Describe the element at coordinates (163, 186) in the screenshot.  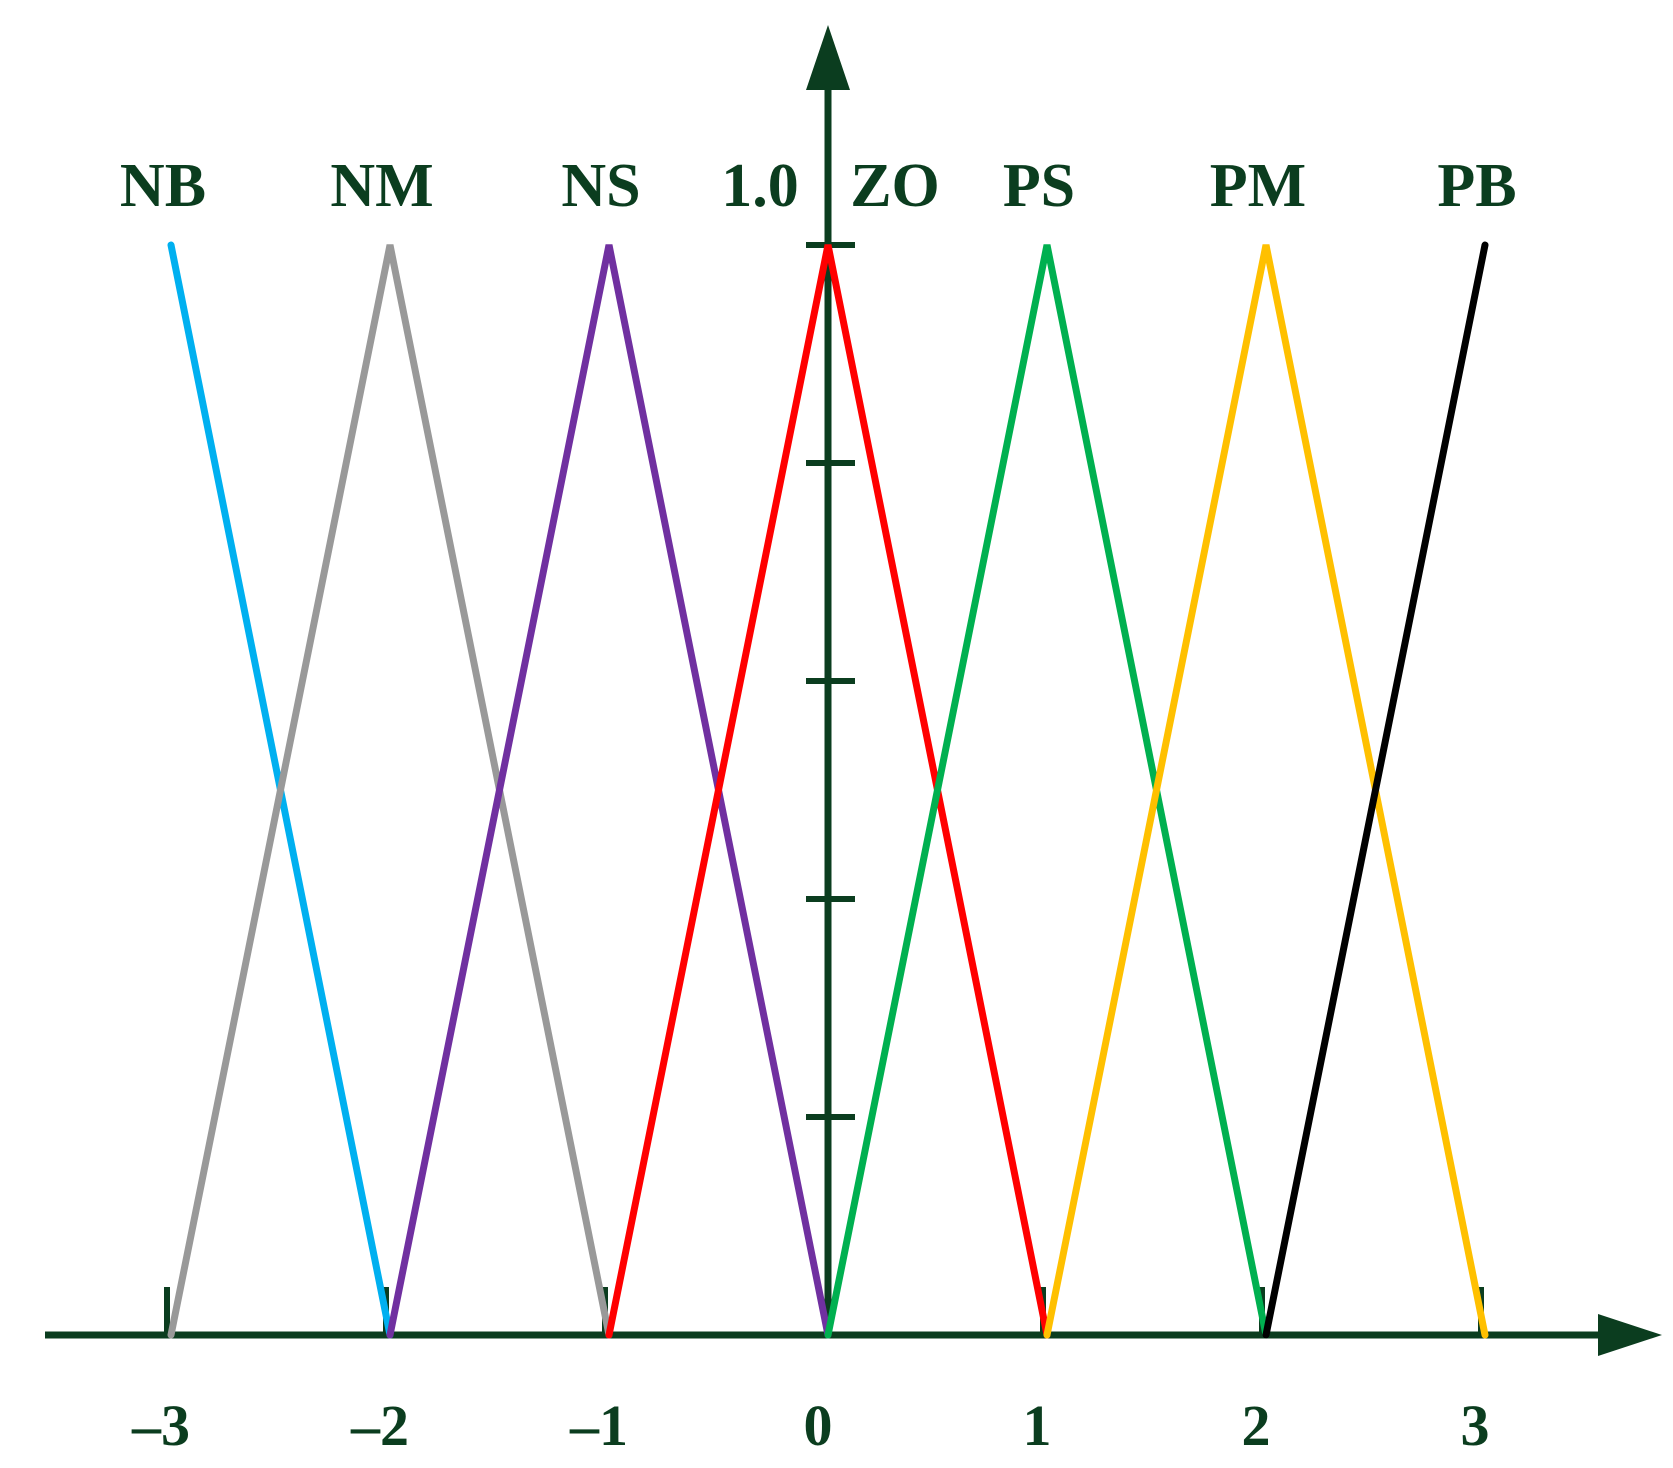
I see `series-label-nb: NB` at that location.